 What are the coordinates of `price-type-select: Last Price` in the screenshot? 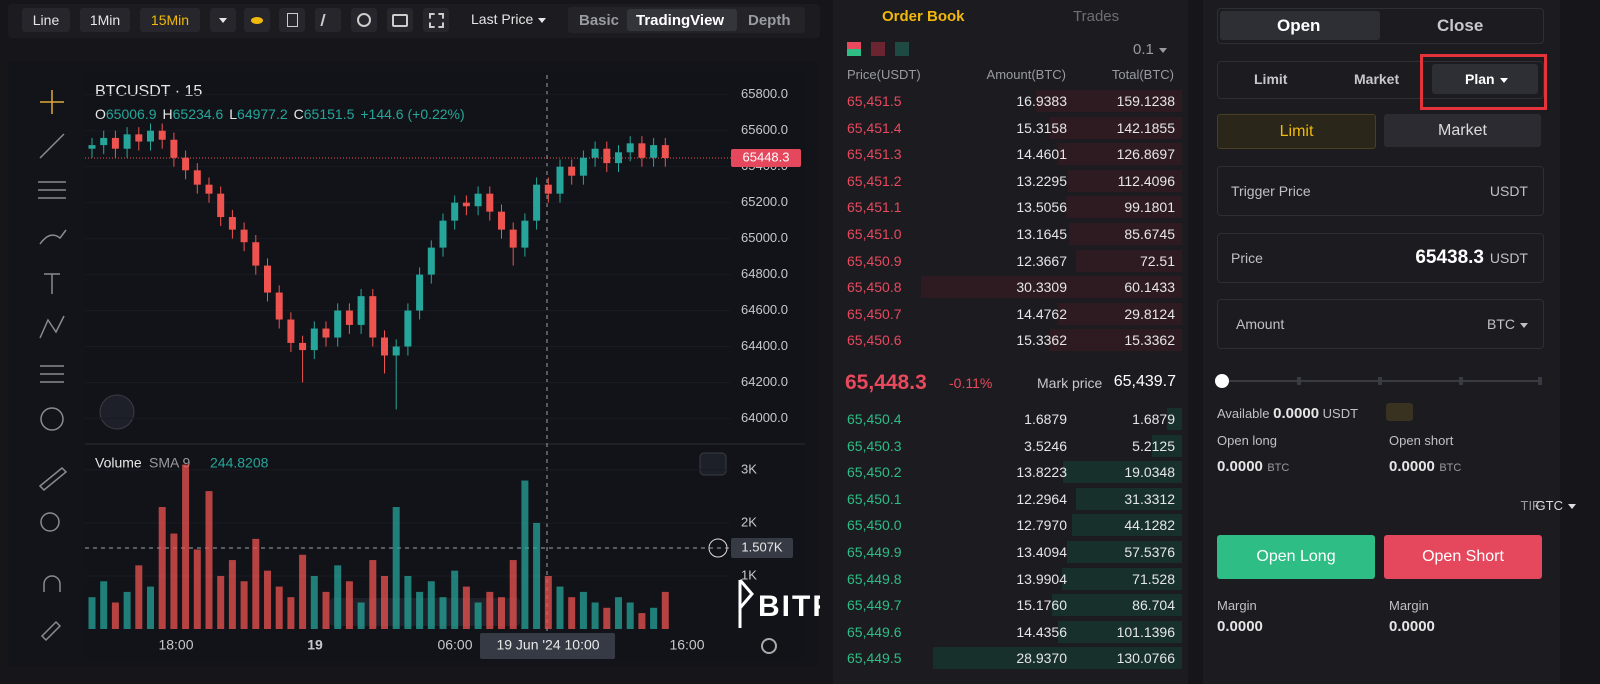 It's located at (509, 19).